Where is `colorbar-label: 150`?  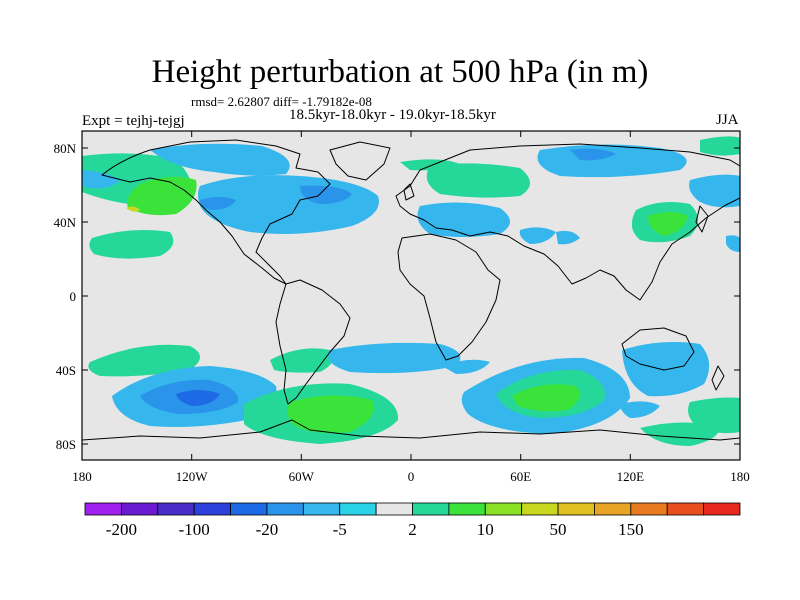
colorbar-label: 150 is located at coordinates (631, 529).